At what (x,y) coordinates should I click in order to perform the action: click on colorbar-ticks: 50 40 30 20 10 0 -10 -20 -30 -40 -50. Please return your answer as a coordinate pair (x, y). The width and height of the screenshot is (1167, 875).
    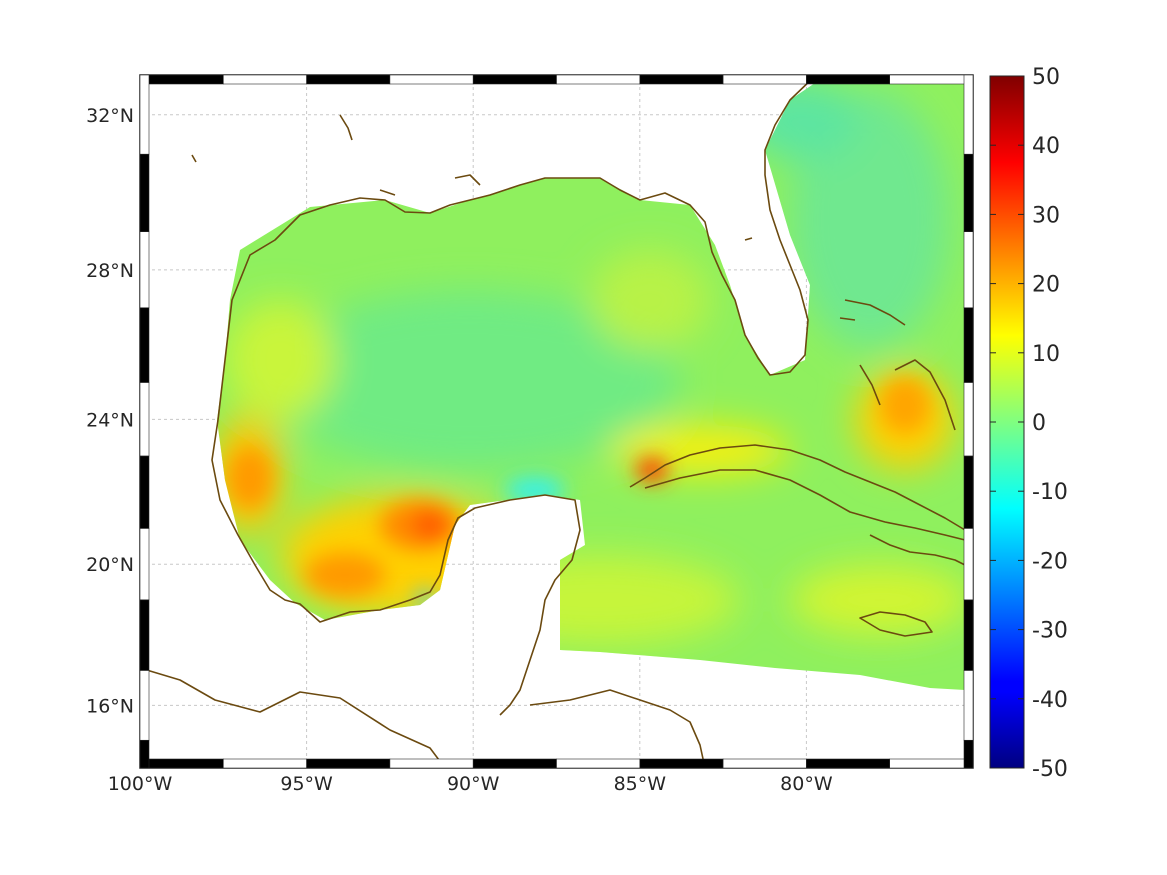
    Looking at the image, I should click on (1029, 423).